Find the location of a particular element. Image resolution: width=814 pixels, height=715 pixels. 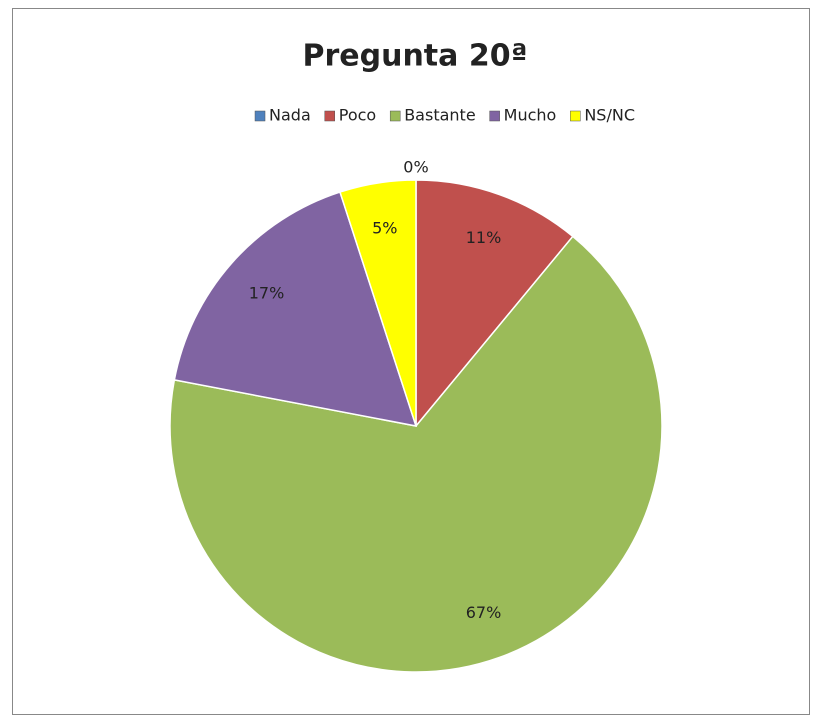

legend-label: NS/NC is located at coordinates (609, 115).